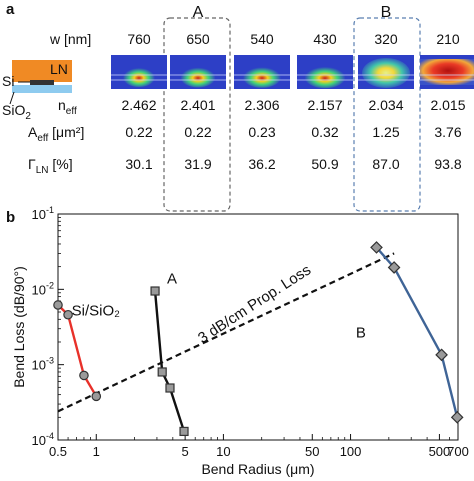 This screenshot has height=481, width=474. What do you see at coordinates (96, 310) in the screenshot?
I see `series-label-sio2: Si/SiO₂` at bounding box center [96, 310].